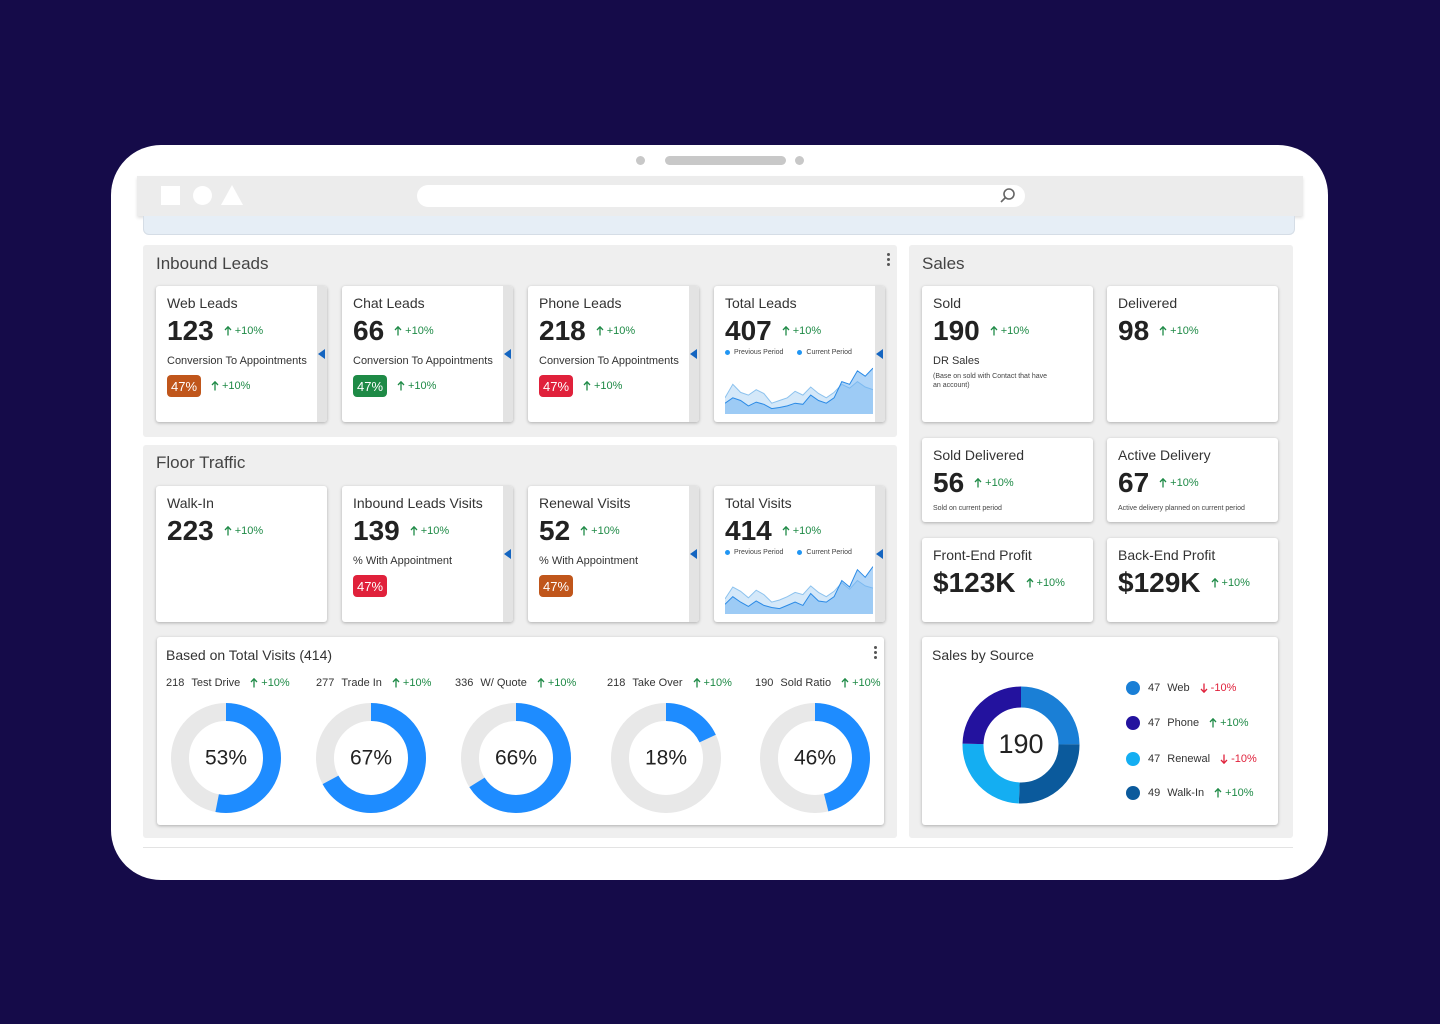 The height and width of the screenshot is (1024, 1440). Describe the element at coordinates (361, 683) in the screenshot. I see `donut-label: Trade In` at that location.